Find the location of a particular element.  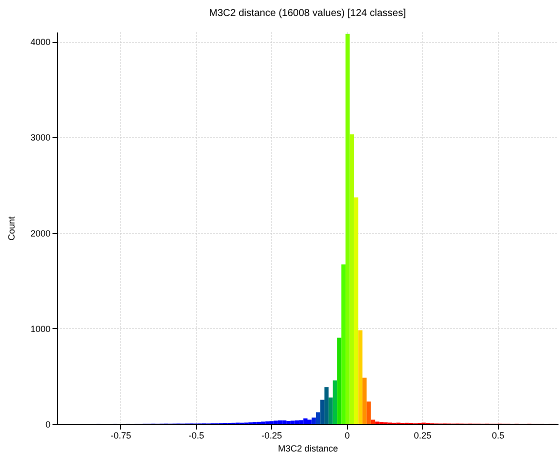

y-tick-label: 0 is located at coordinates (47, 425).